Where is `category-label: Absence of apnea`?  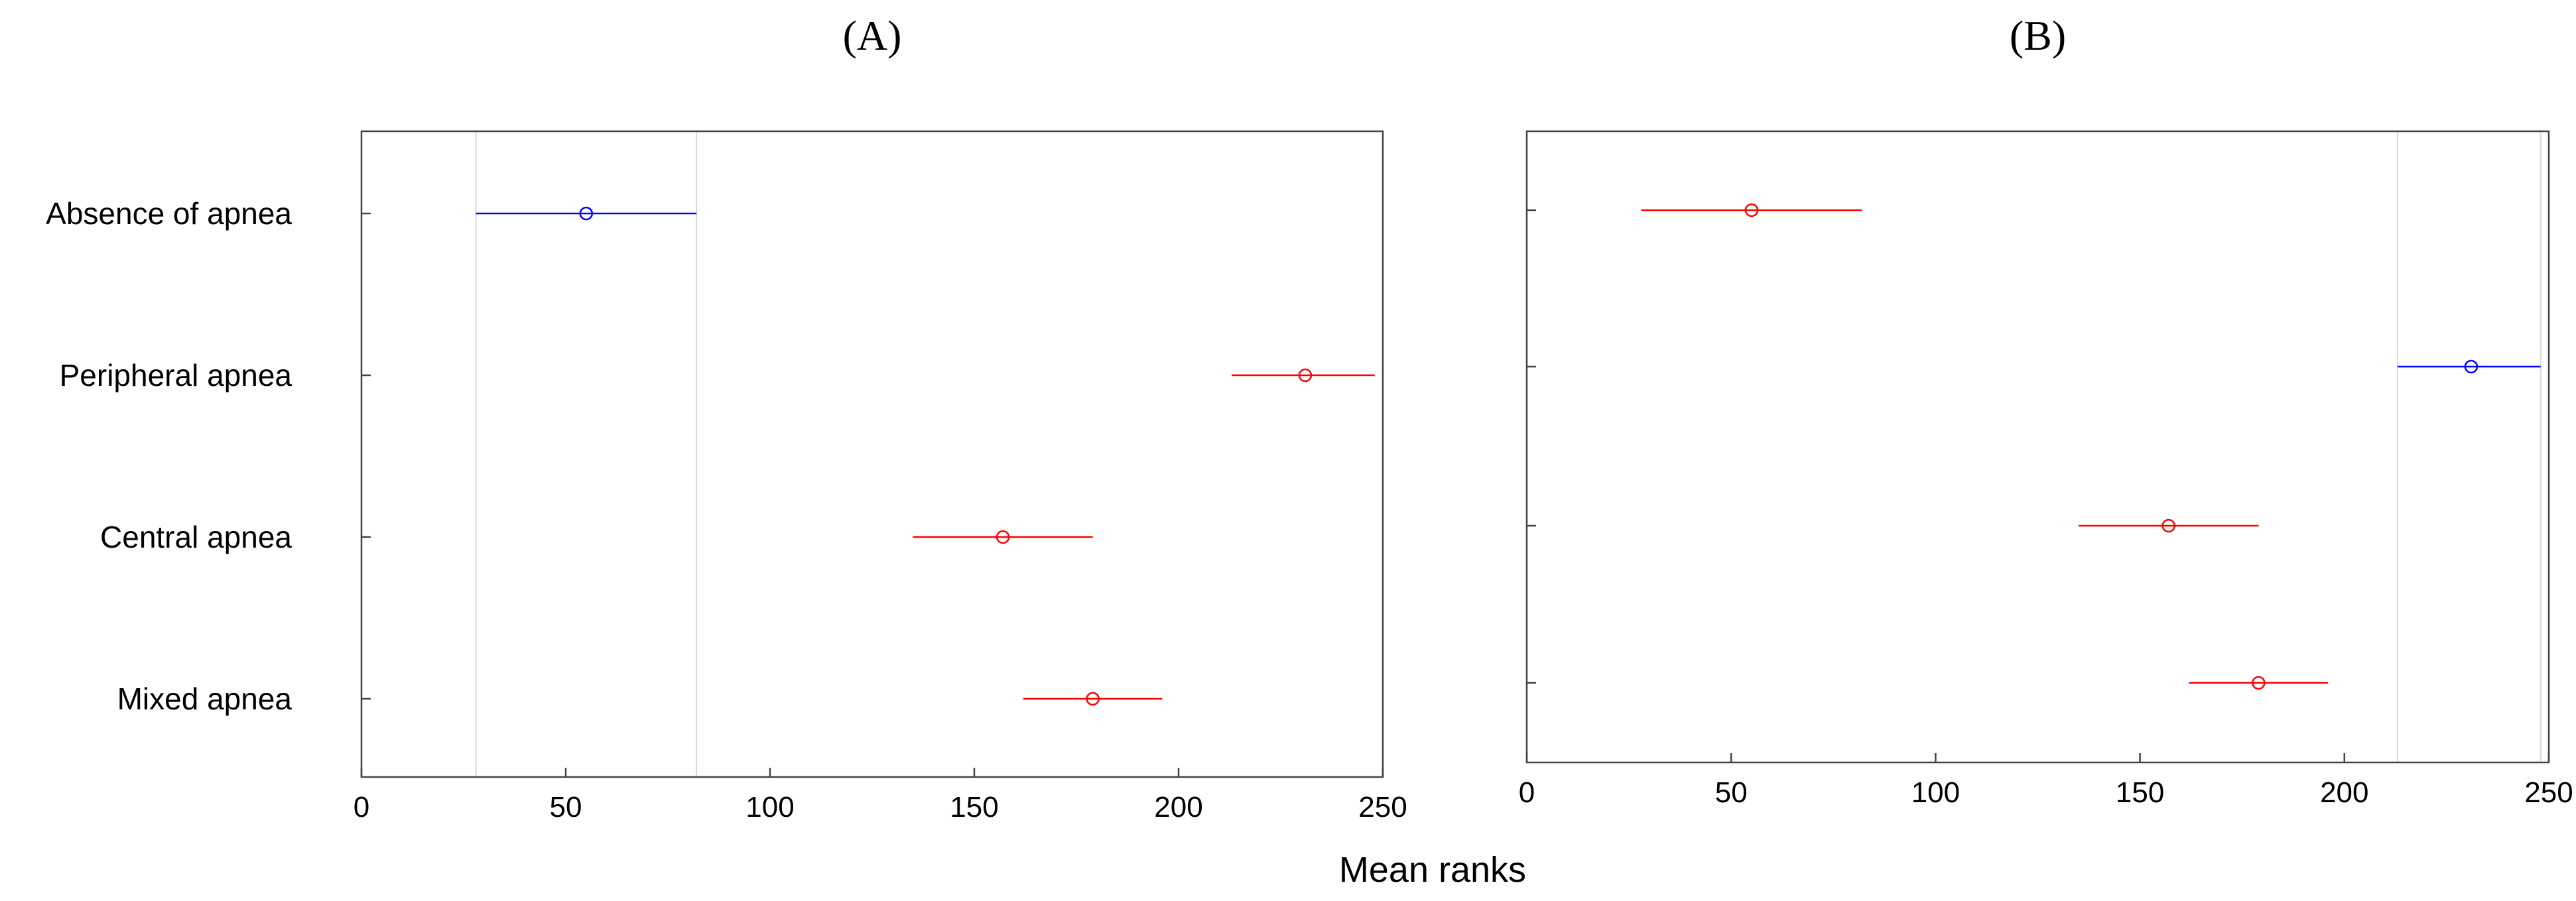 category-label: Absence of apnea is located at coordinates (169, 214).